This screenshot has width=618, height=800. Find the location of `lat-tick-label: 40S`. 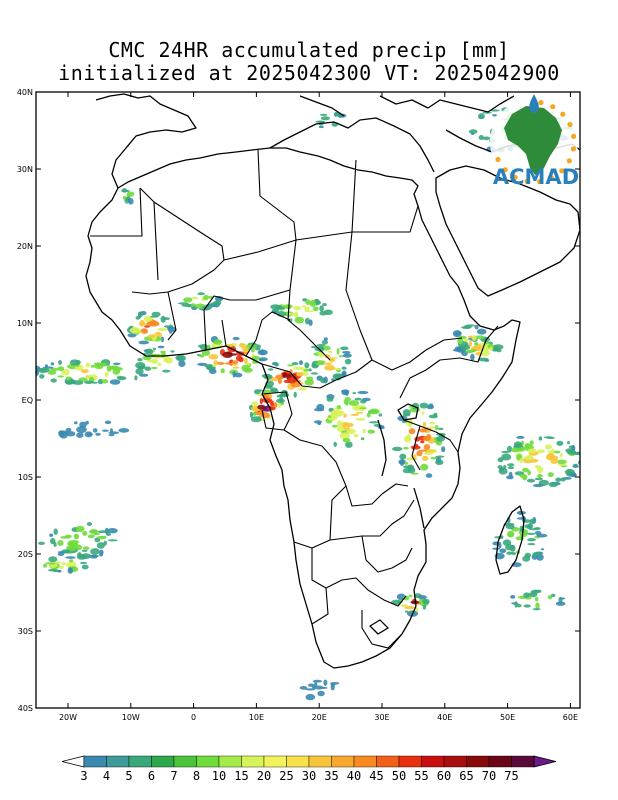

lat-tick-label: 40S is located at coordinates (25, 708).